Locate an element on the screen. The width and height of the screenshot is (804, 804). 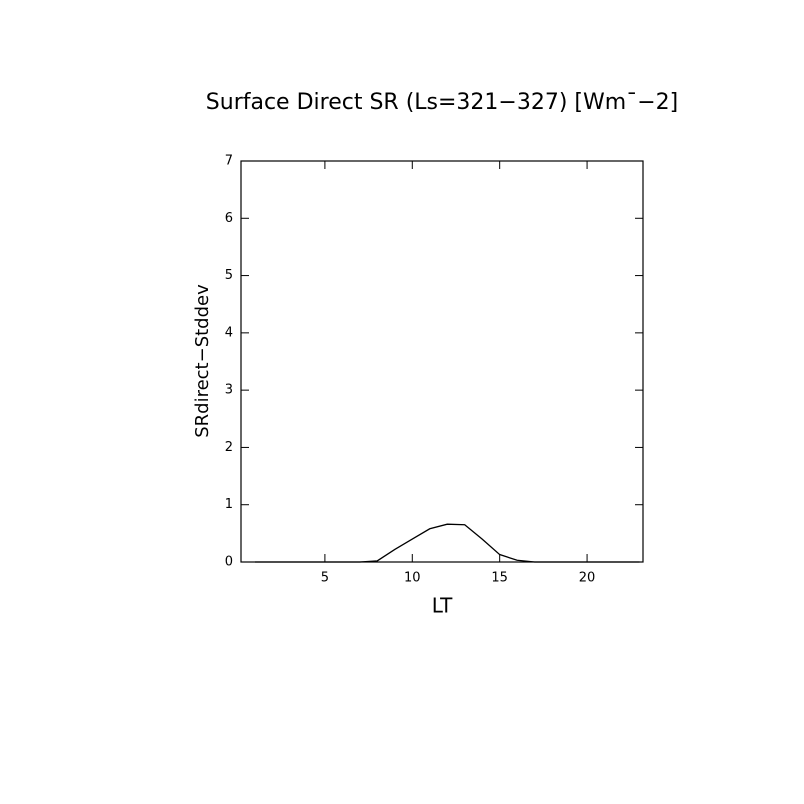
y-tick-label: 6 is located at coordinates (229, 218).